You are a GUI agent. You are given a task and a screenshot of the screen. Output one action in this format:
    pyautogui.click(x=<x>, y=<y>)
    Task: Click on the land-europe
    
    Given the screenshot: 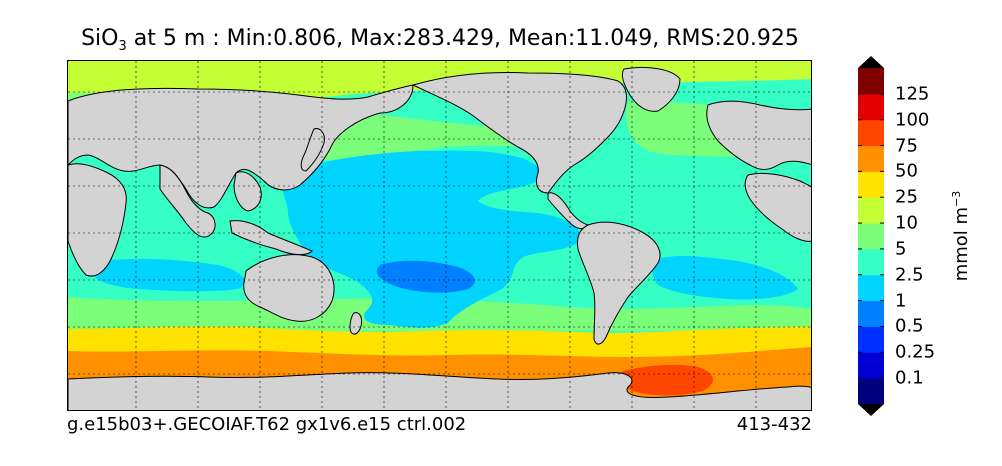 What is the action you would take?
    pyautogui.click(x=758, y=135)
    